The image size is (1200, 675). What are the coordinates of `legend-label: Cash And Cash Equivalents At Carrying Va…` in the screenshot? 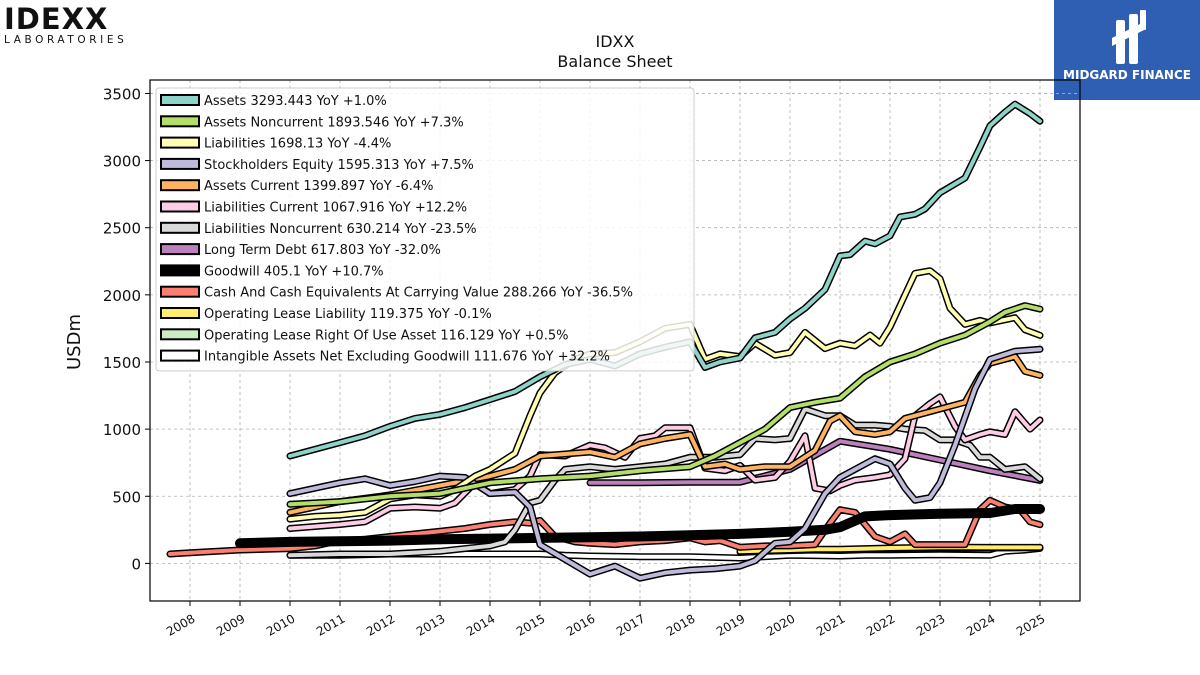 It's located at (418, 293).